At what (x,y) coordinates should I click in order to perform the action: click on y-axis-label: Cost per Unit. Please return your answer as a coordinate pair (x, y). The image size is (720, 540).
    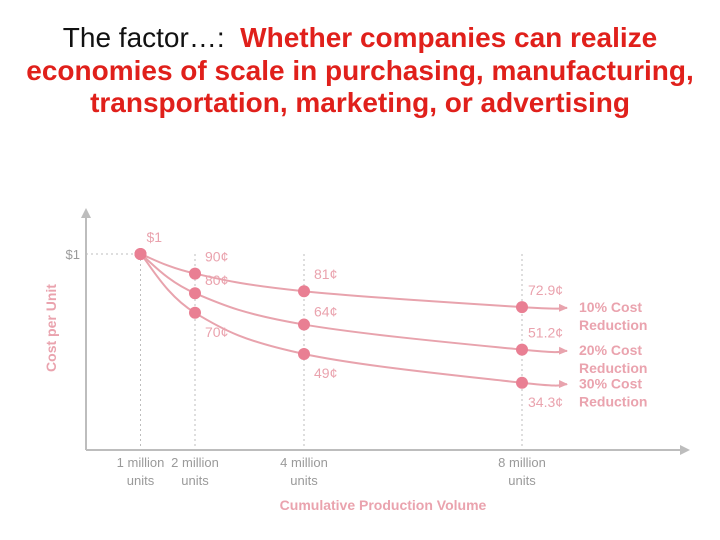
    Looking at the image, I should click on (51, 328).